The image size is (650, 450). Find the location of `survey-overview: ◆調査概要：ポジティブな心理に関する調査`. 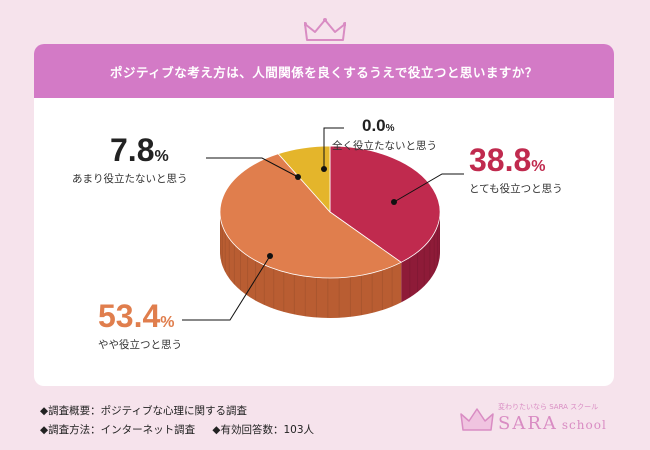

survey-overview: ◆調査概要：ポジティブな心理に関する調査 is located at coordinates (143, 411).